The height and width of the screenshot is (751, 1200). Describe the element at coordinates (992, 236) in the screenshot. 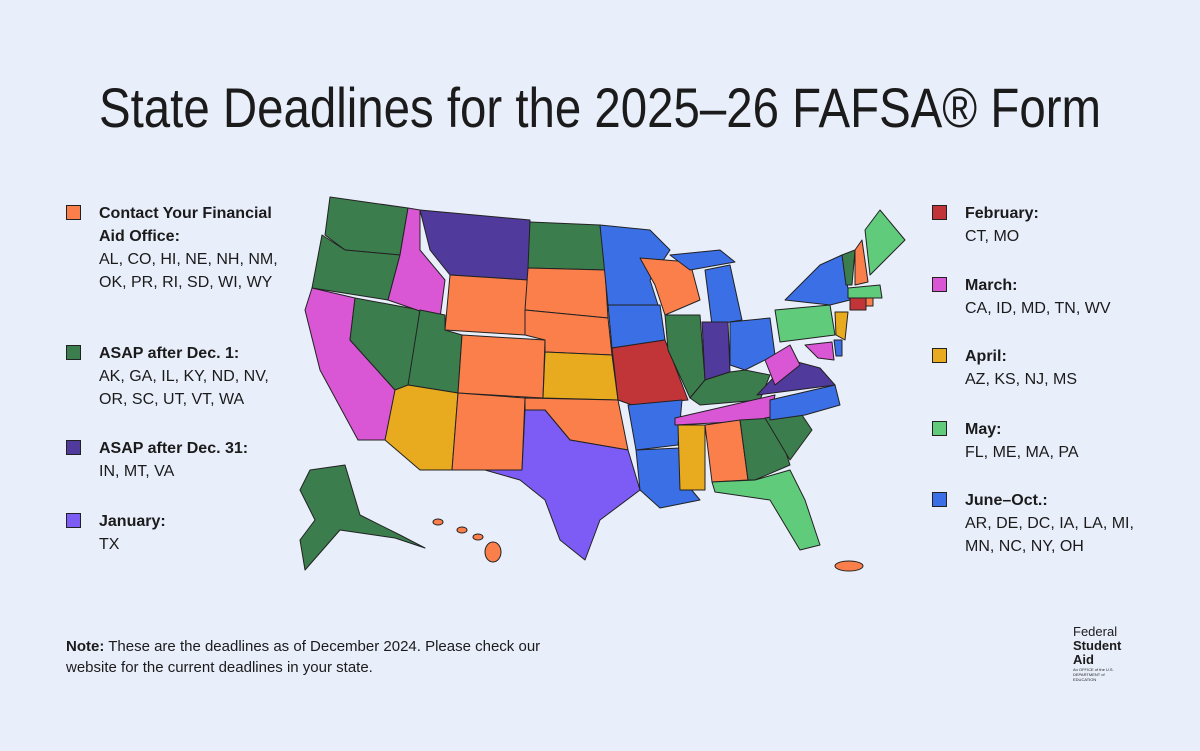

I see `legend-states: CT, MO` at that location.